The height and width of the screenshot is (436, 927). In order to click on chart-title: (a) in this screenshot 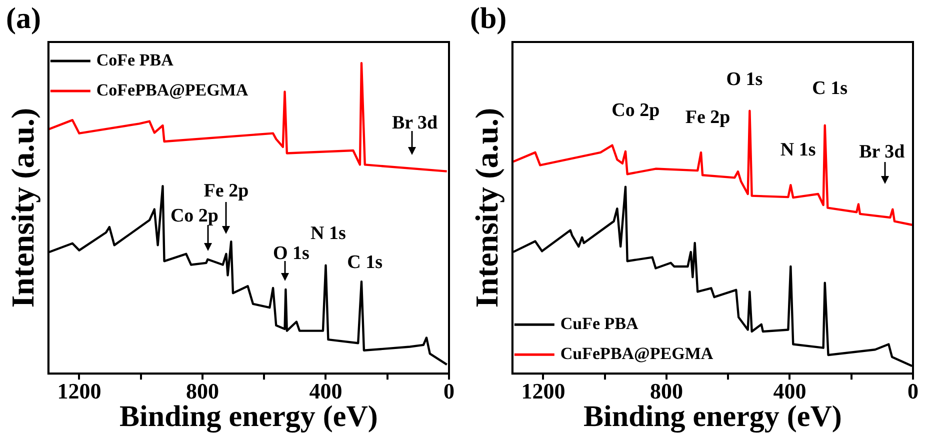, I will do `click(23, 18)`.